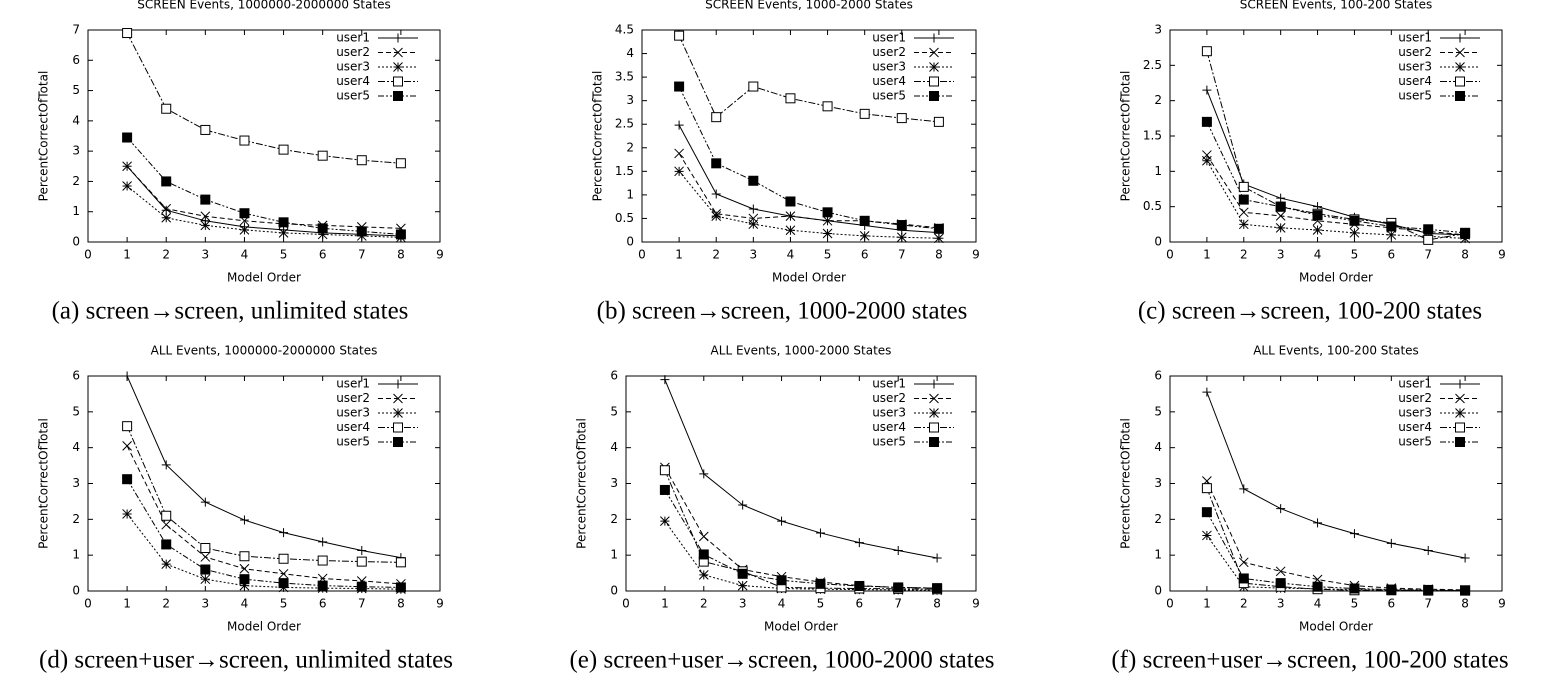 The height and width of the screenshot is (677, 1547). I want to click on x-tick-label: 1, so click(665, 604).